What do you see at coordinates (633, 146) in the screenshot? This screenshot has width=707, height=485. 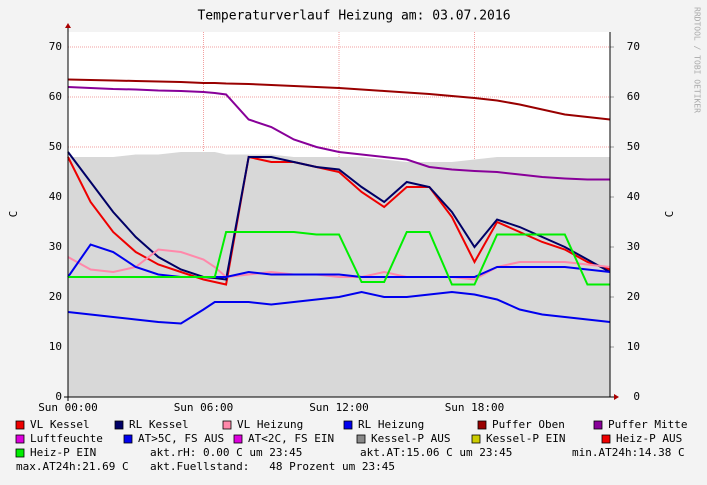 I see `y2-tick-label: 50` at bounding box center [633, 146].